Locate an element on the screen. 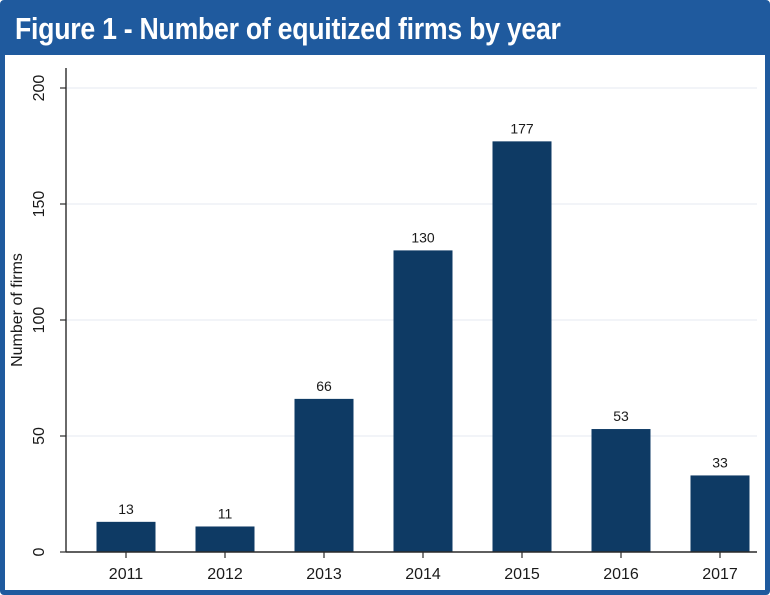 This screenshot has width=770, height=595. data-label-2015: 177 is located at coordinates (522, 128).